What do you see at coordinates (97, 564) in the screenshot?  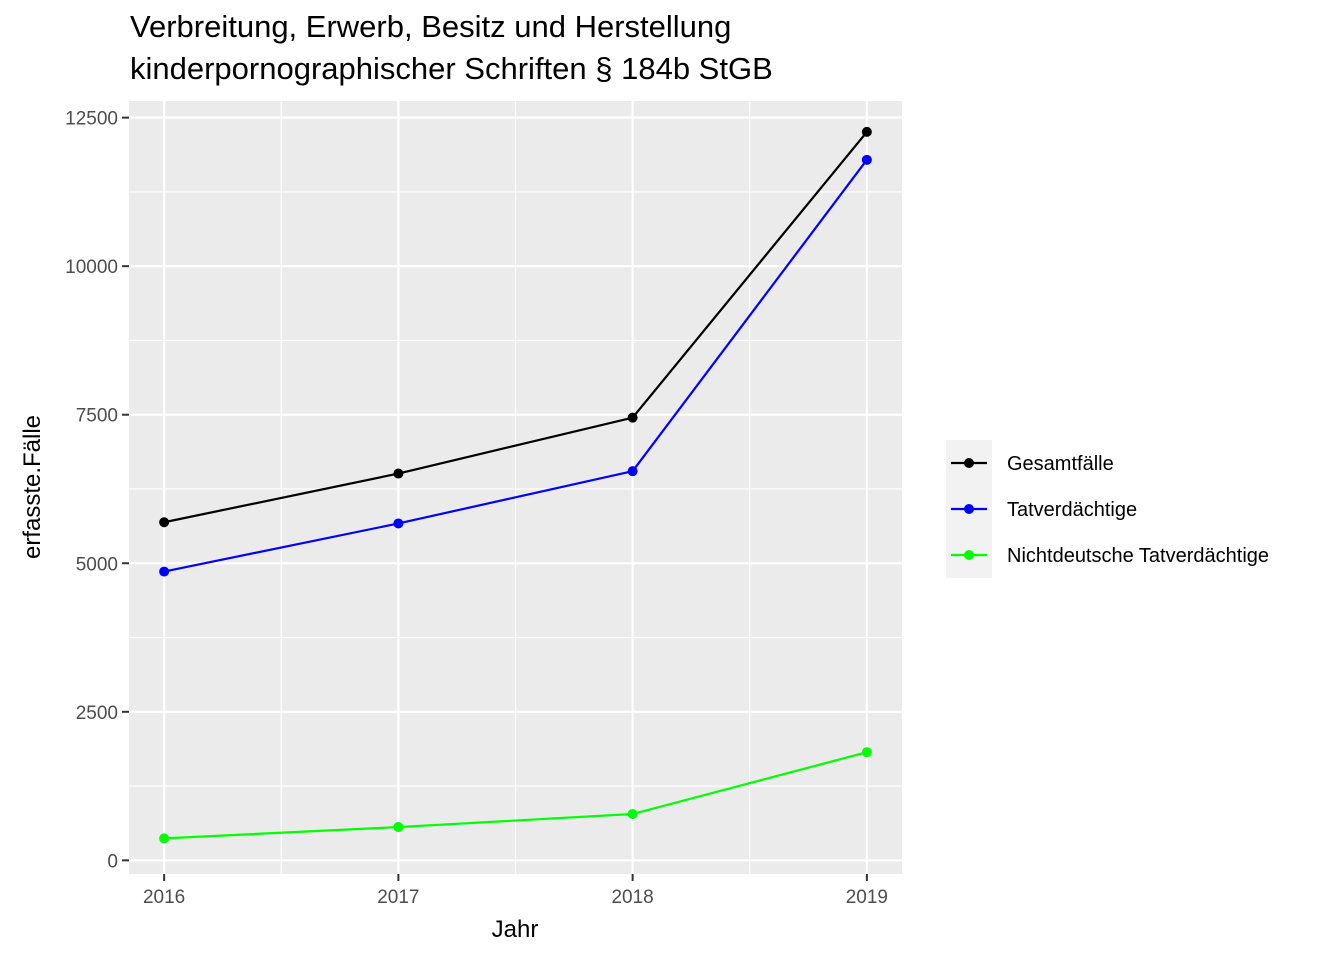 I see `y-tick-label: 5000` at bounding box center [97, 564].